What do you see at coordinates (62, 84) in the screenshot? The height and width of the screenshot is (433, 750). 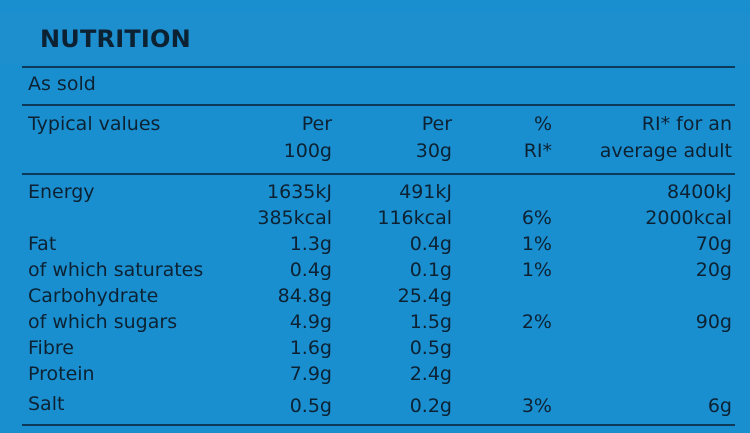 I see `subtitle: As sold` at bounding box center [62, 84].